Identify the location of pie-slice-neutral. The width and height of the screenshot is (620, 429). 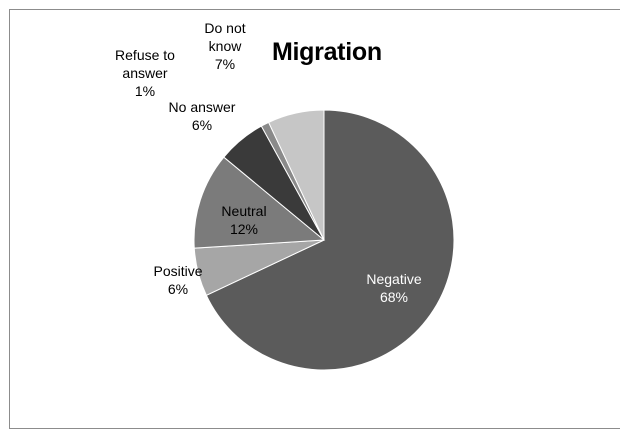
(259, 202).